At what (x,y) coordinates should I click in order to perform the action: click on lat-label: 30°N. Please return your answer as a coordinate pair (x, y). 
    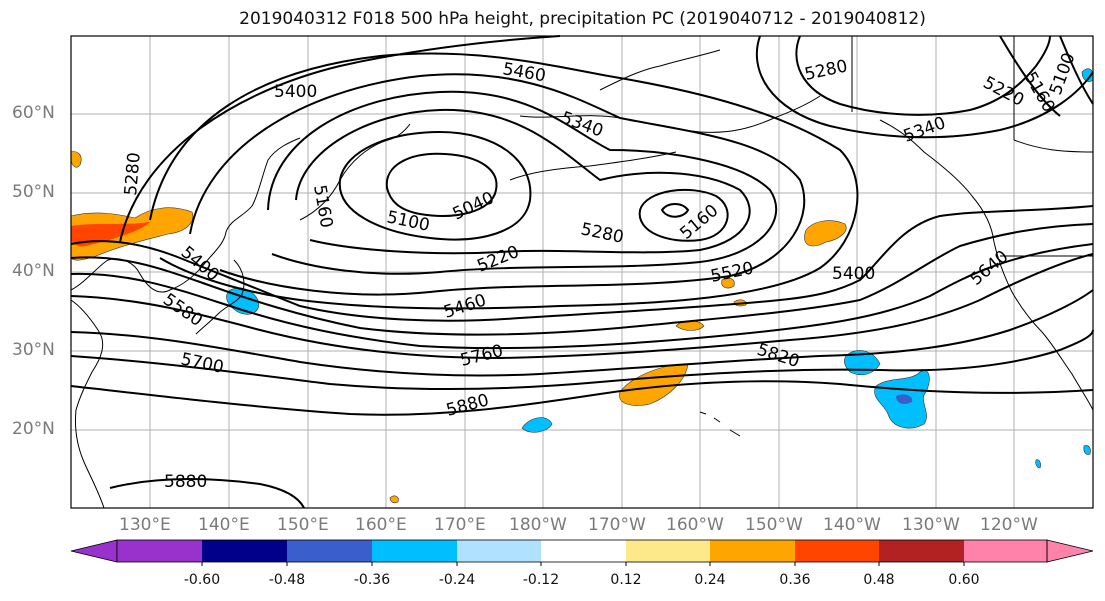
    Looking at the image, I should click on (33, 350).